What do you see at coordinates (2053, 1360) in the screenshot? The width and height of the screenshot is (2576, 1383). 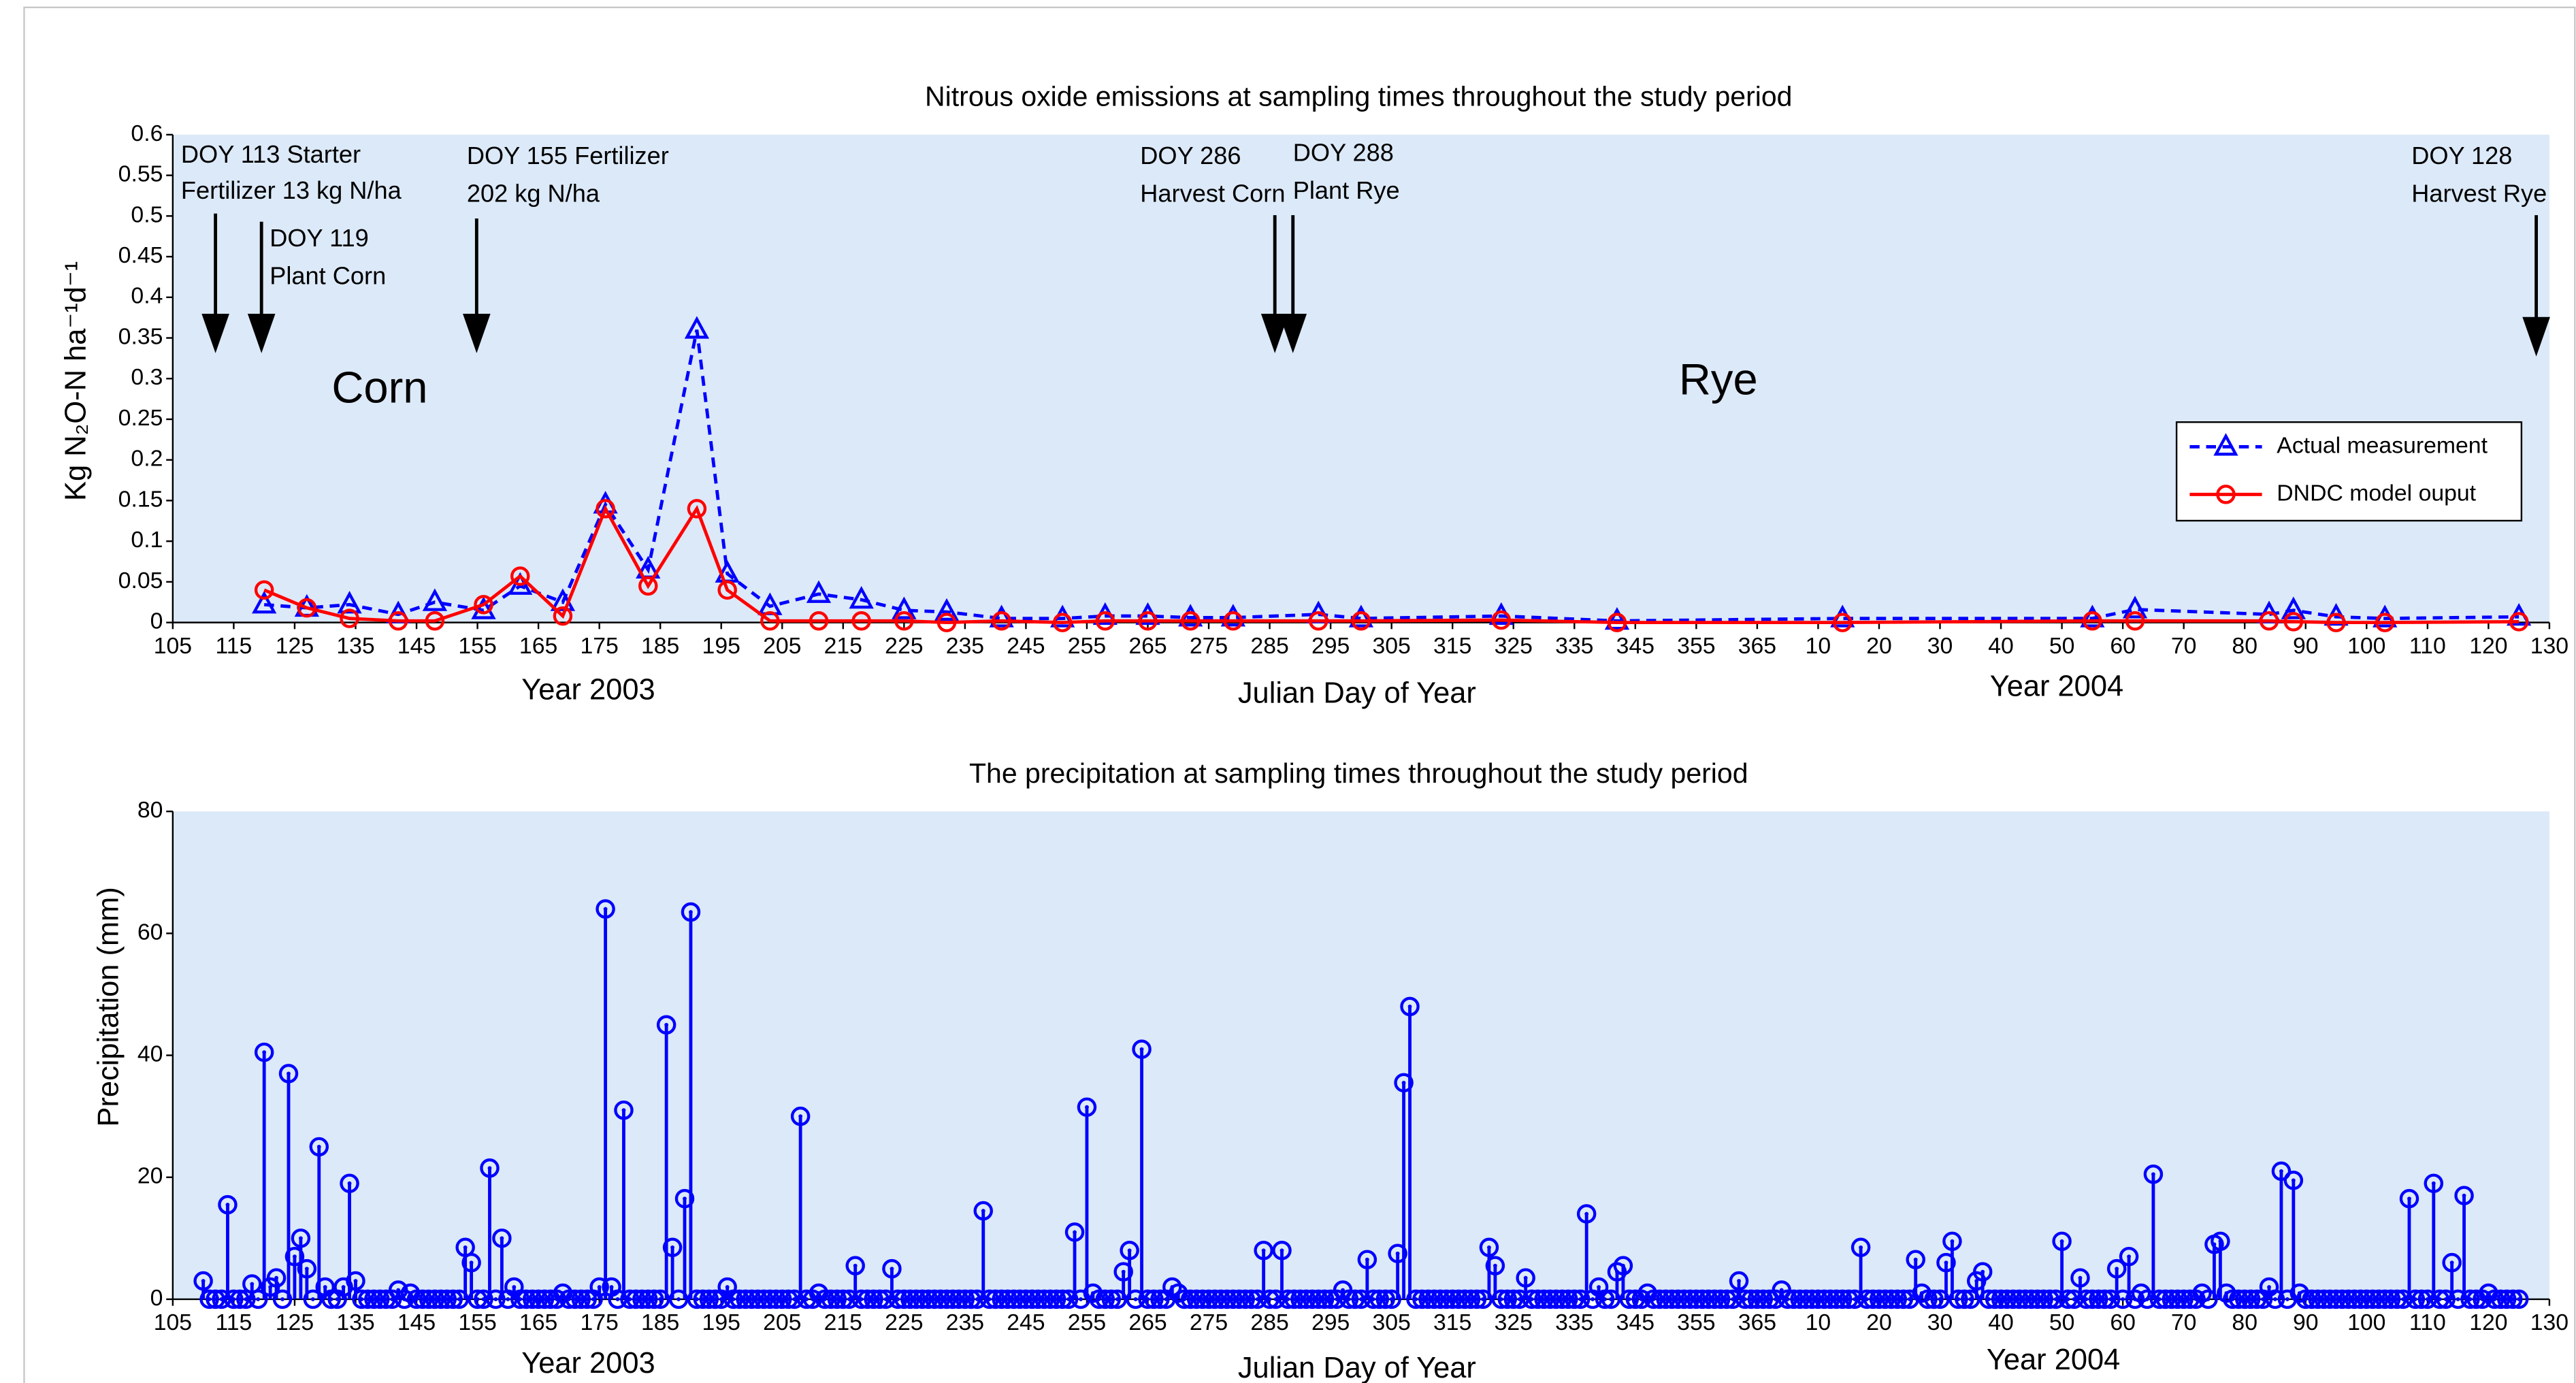 I see `period-label: Year 2004` at bounding box center [2053, 1360].